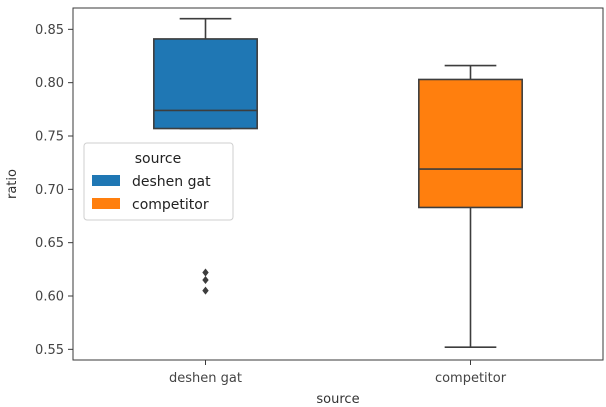  I want to click on y-axis-title: ratio, so click(12, 184).